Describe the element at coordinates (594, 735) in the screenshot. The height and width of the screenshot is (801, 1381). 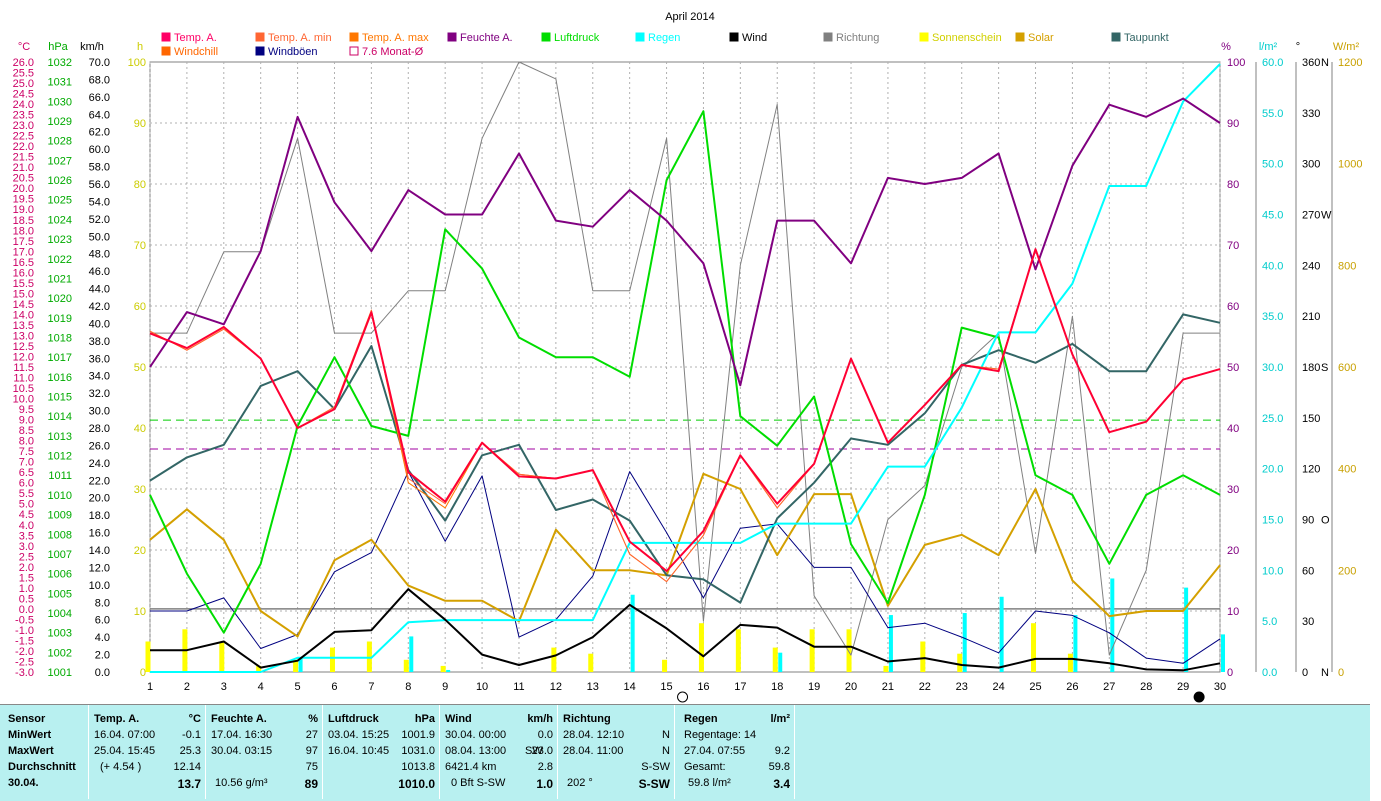
I see `direction-min-time: 28.04. 12:10` at that location.